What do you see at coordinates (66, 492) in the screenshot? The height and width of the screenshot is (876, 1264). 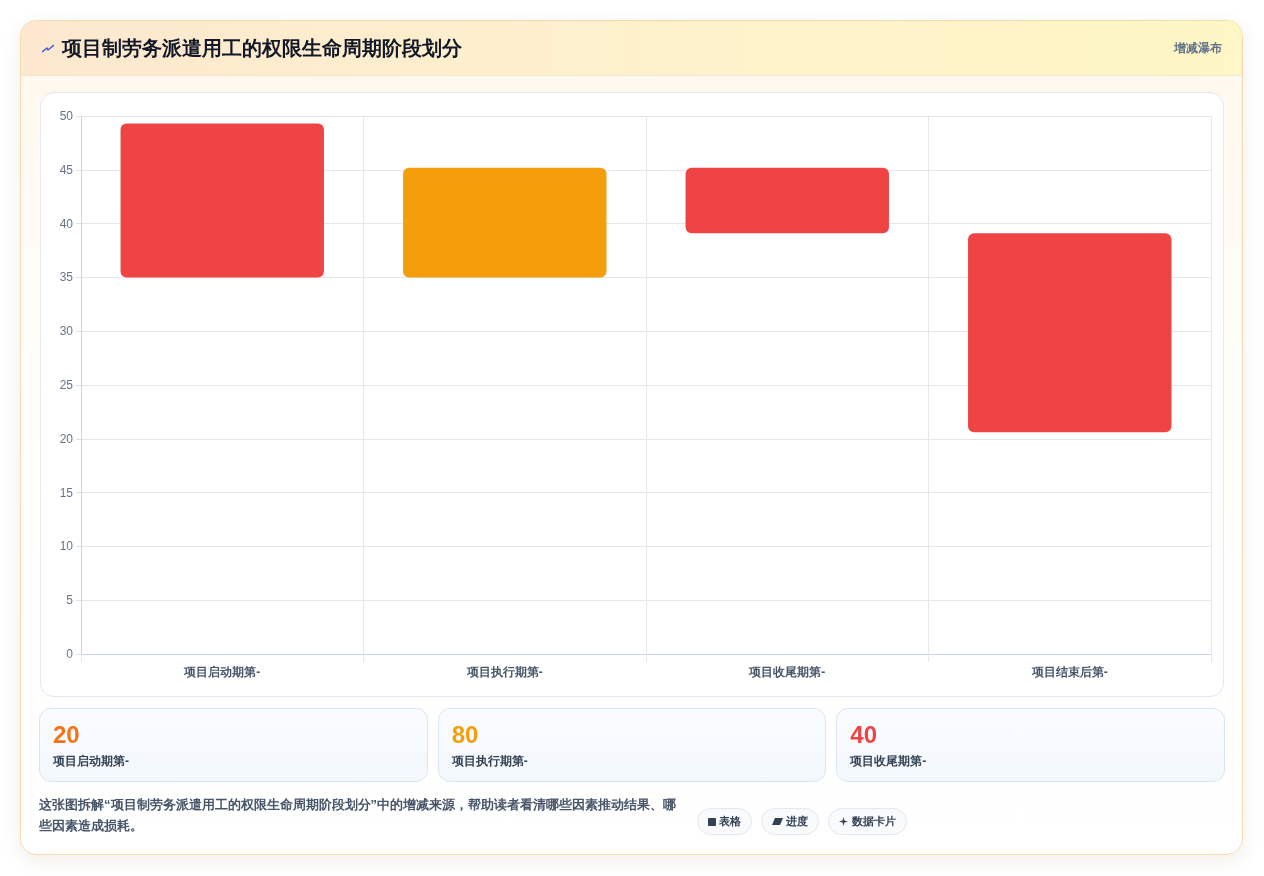 I see `y-tick-label: 15` at bounding box center [66, 492].